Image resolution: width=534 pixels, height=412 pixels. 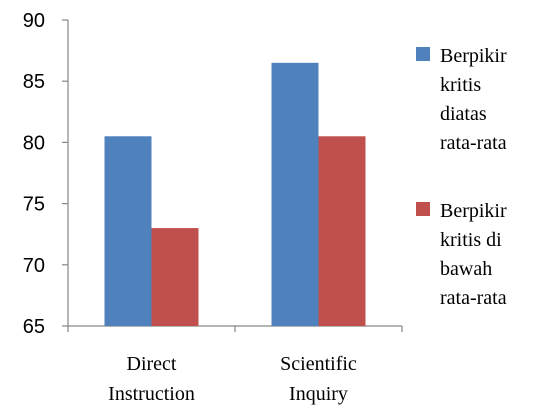 What do you see at coordinates (473, 99) in the screenshot?
I see `legend-label: Berpikir kritis diatas rata-rata` at bounding box center [473, 99].